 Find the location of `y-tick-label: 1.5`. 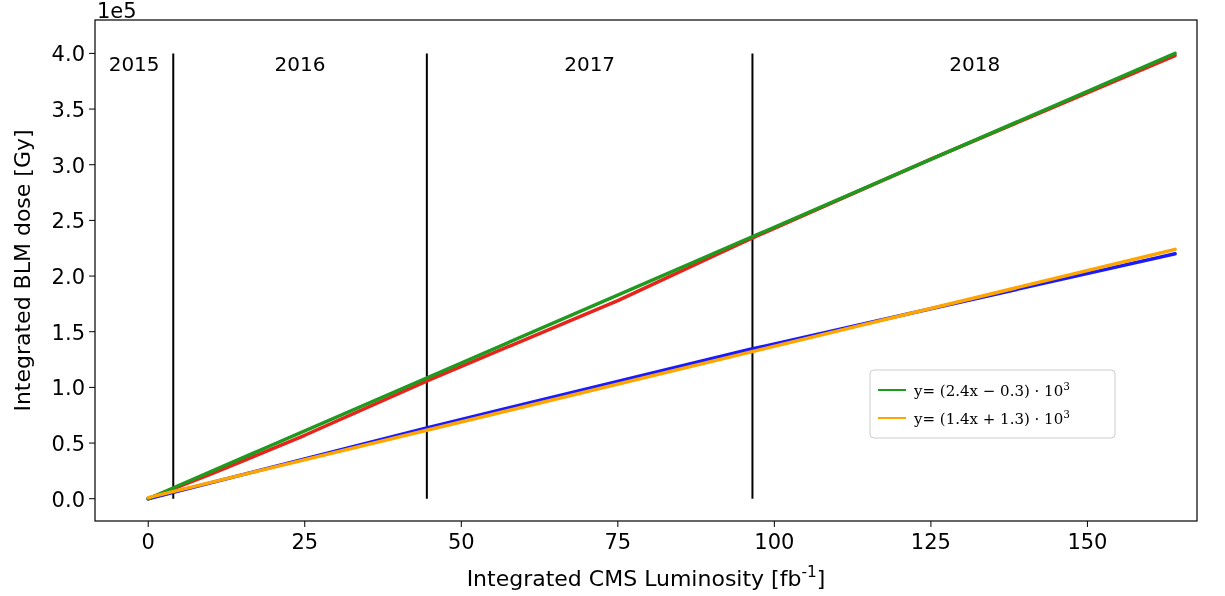

y-tick-label: 1.5 is located at coordinates (68, 332).